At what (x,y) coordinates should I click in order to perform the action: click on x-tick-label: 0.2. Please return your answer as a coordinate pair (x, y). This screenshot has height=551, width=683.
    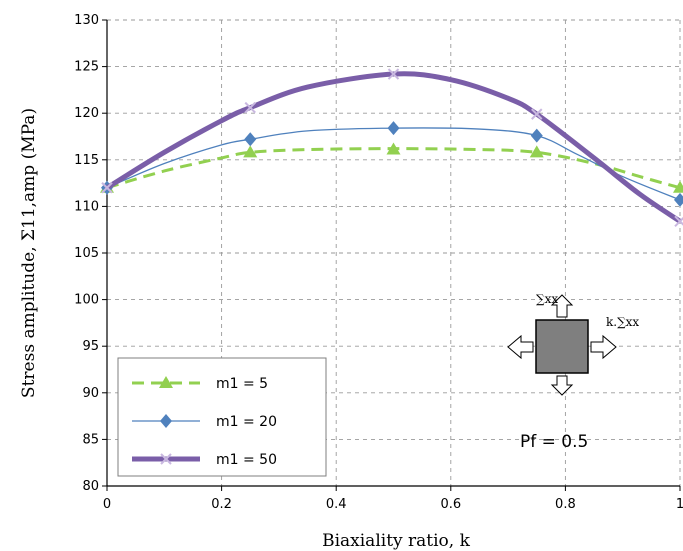
    Looking at the image, I should click on (221, 504).